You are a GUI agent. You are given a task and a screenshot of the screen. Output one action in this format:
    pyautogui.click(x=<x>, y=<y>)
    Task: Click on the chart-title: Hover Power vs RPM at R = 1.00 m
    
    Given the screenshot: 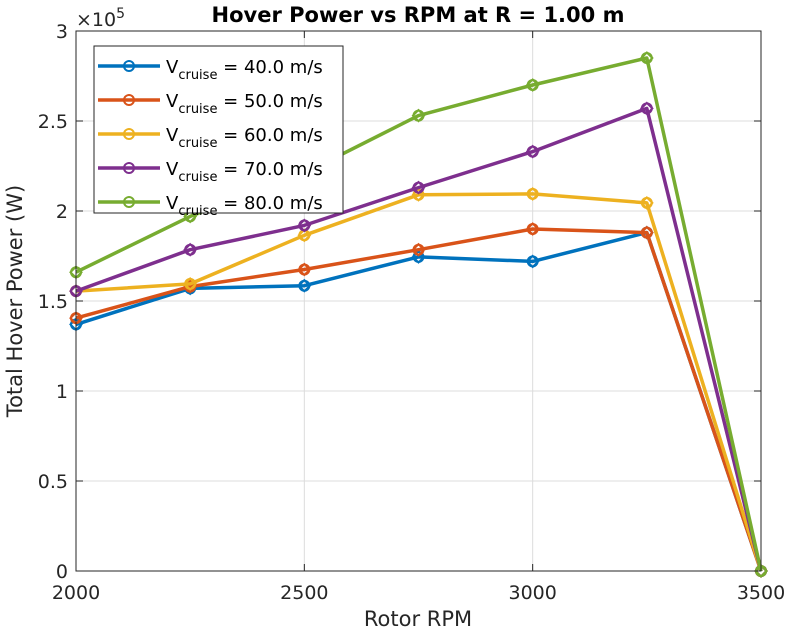 What is the action you would take?
    pyautogui.click(x=418, y=15)
    